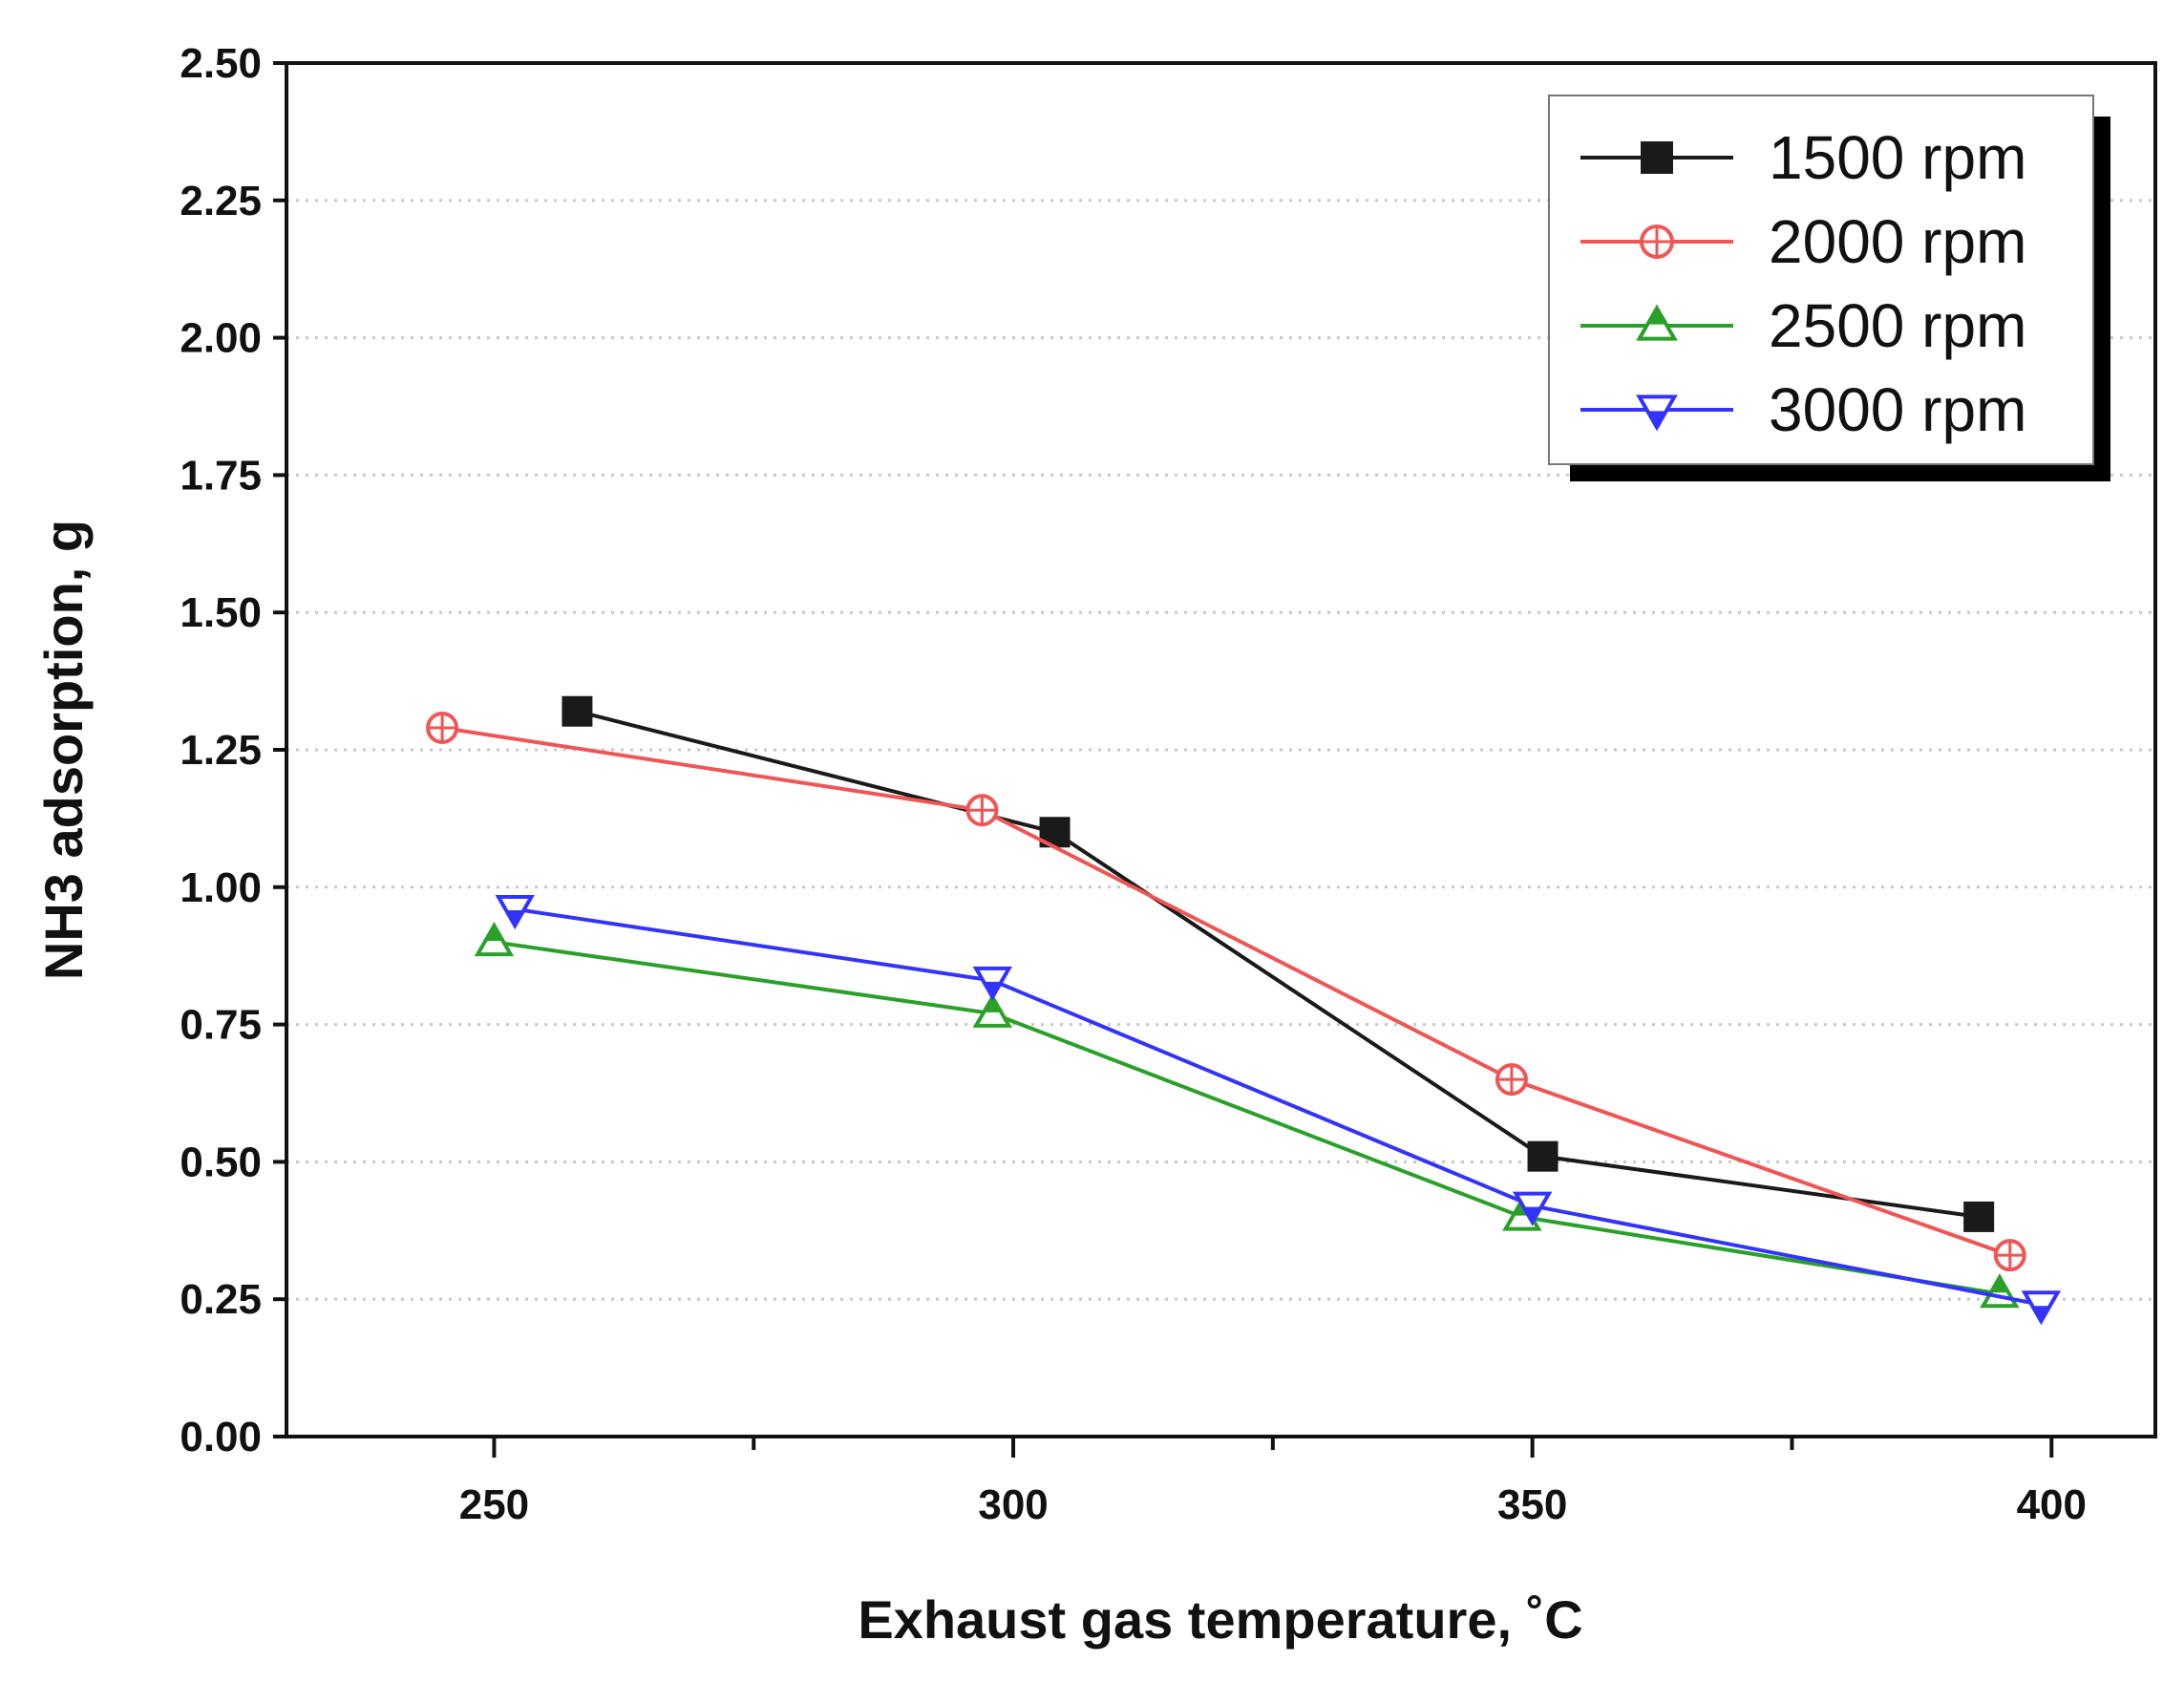 This screenshot has width=2184, height=1683. I want to click on legend-item: 2500 rpm, so click(1803, 326).